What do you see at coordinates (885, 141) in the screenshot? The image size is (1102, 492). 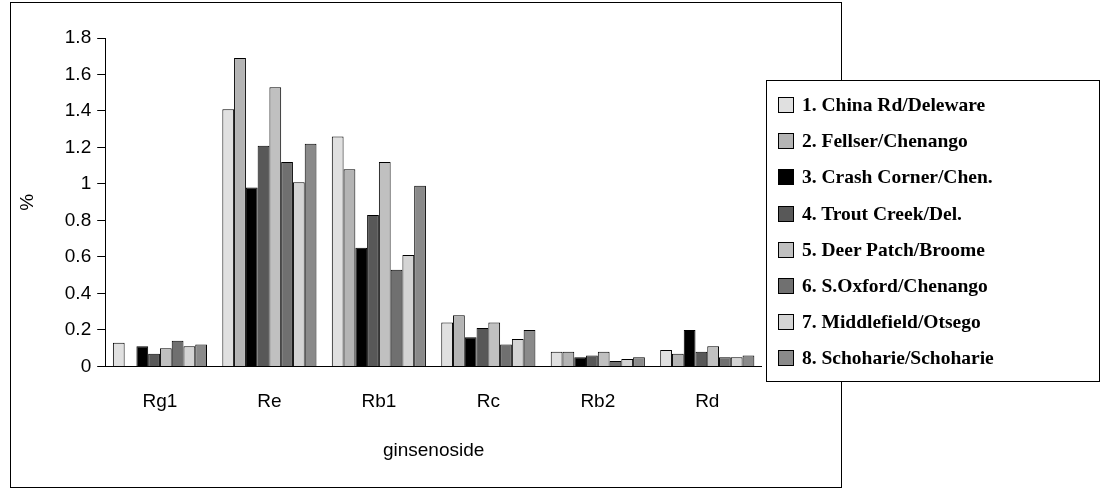 I see `legend-label: 2. Fellser/Chenango` at bounding box center [885, 141].